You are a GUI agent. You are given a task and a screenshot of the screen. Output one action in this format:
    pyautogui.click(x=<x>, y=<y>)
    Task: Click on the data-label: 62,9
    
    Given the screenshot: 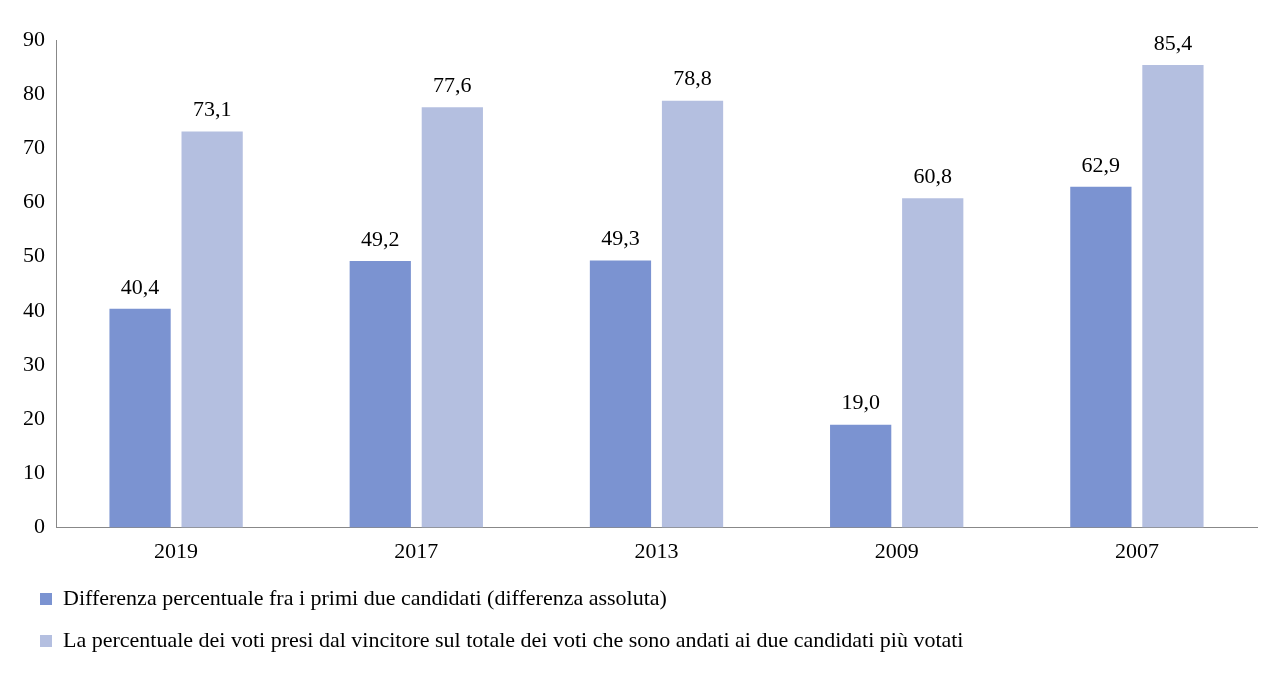 What is the action you would take?
    pyautogui.click(x=1101, y=164)
    